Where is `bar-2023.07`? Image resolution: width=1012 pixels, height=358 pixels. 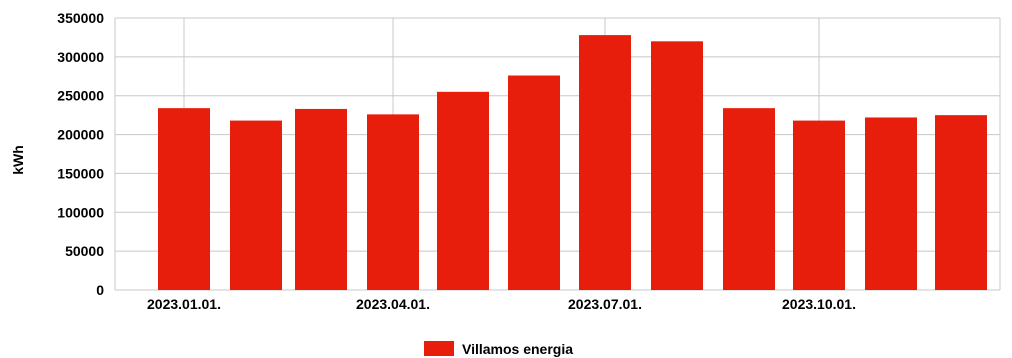
bar-2023.07 is located at coordinates (605, 163).